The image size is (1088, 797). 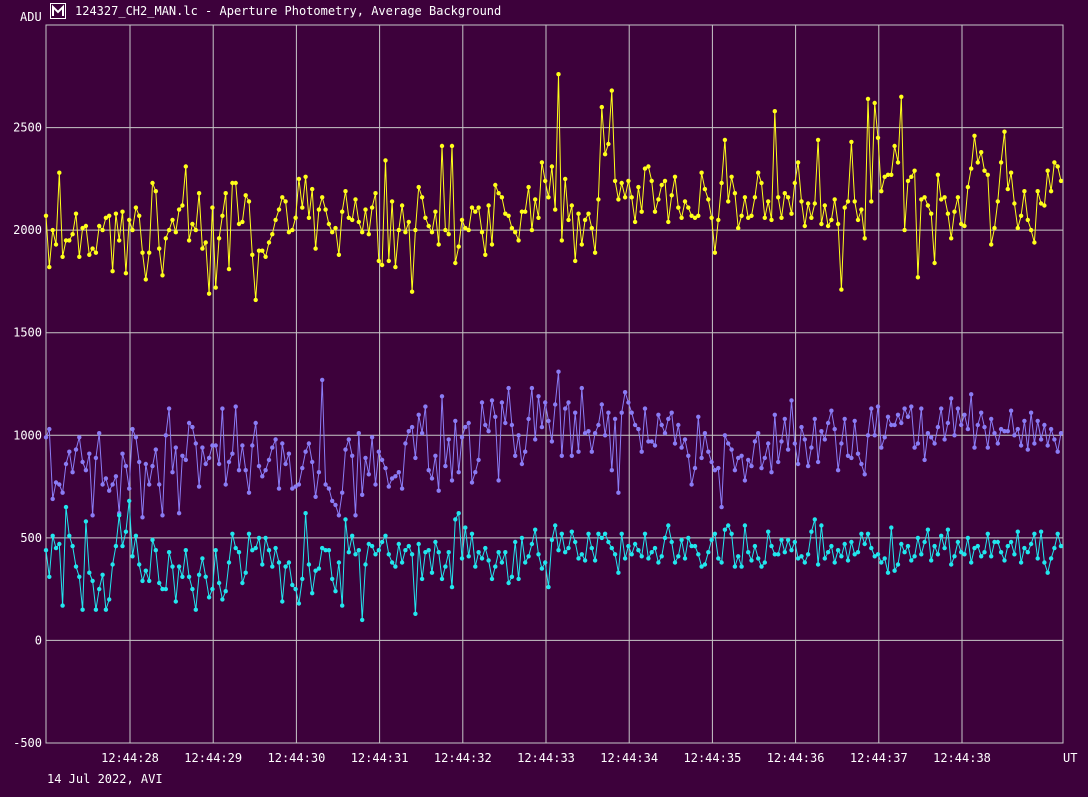 I want to click on y-axis-label: ADU, so click(x=31, y=17).